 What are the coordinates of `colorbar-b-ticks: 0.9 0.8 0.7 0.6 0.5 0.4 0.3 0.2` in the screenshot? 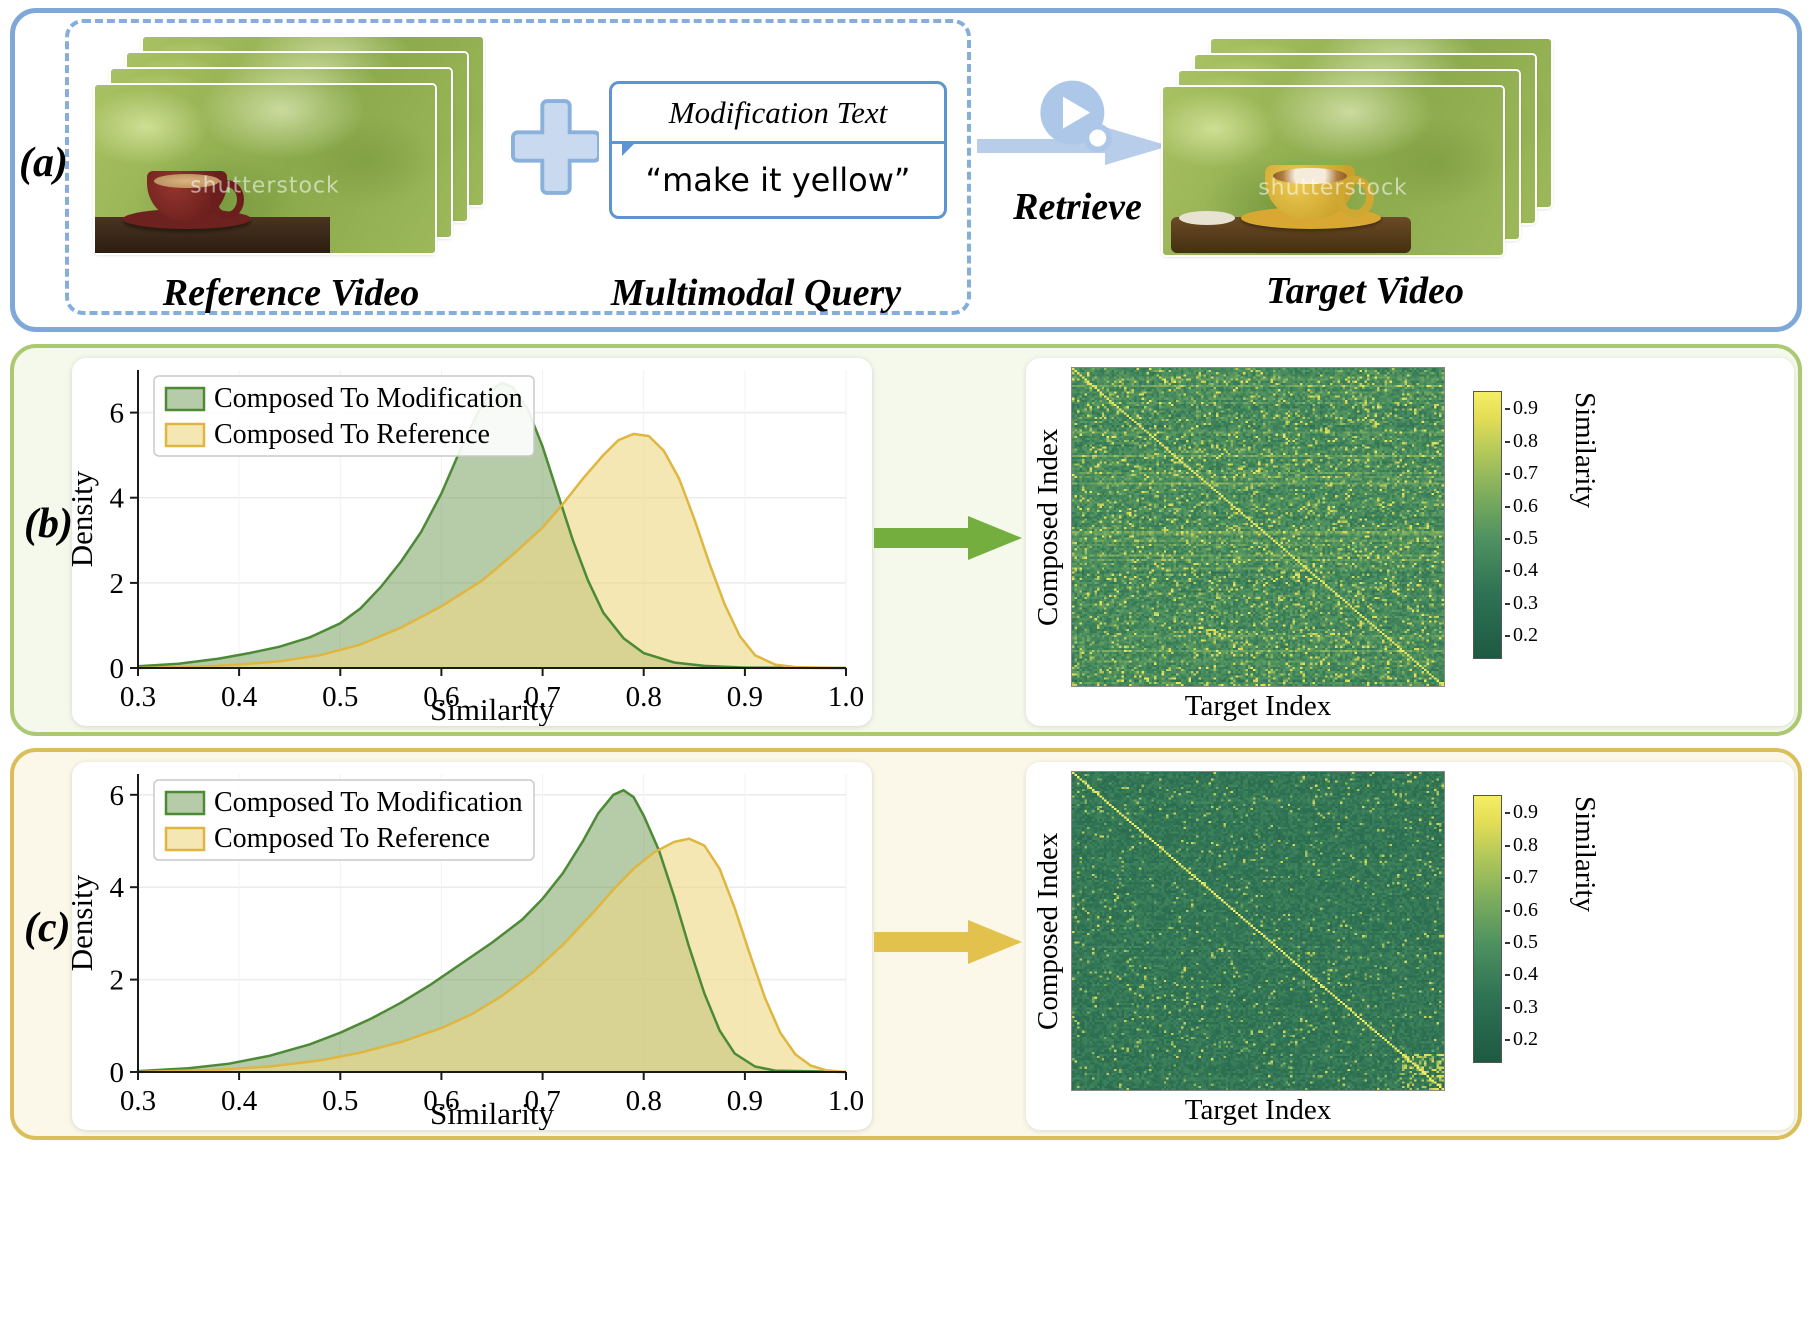 It's located at (1521, 521).